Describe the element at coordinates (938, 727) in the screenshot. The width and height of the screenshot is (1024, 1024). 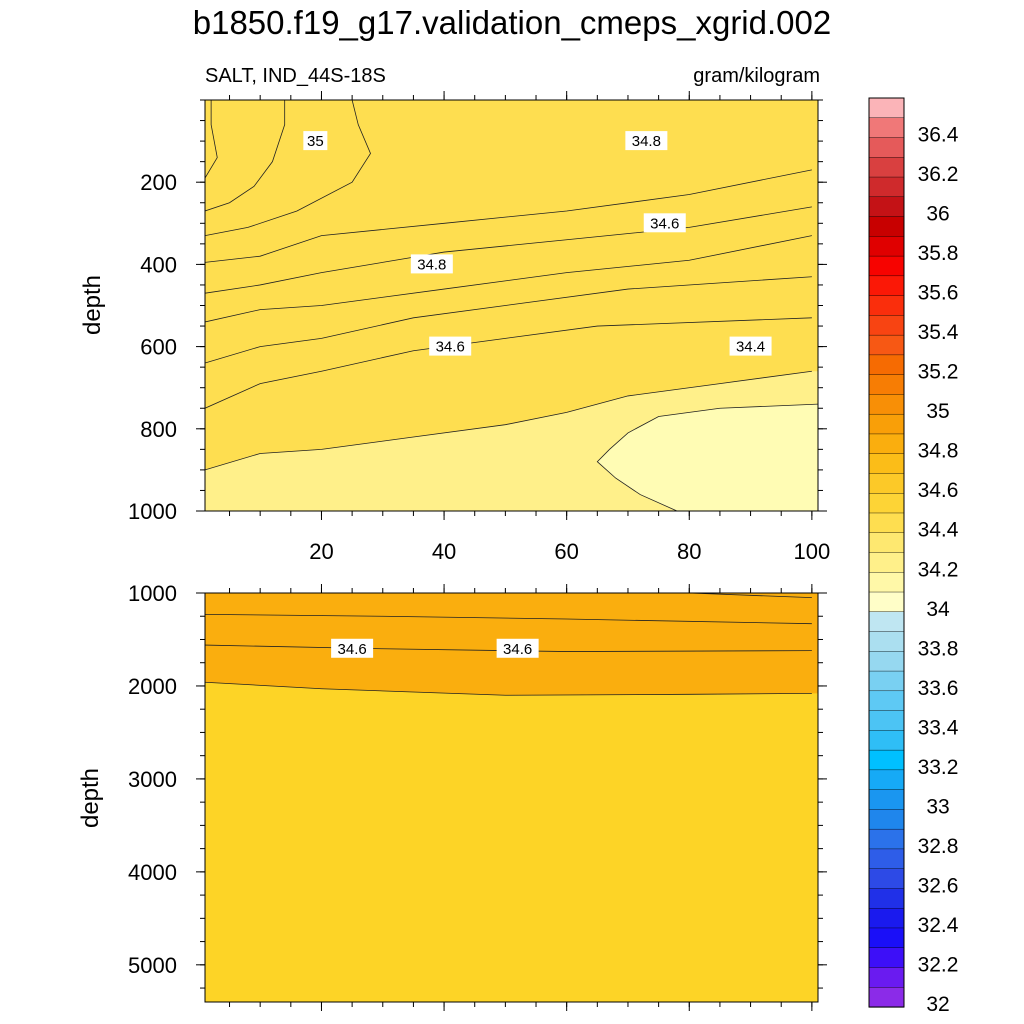
I see `colorbar-label: 33.4` at that location.